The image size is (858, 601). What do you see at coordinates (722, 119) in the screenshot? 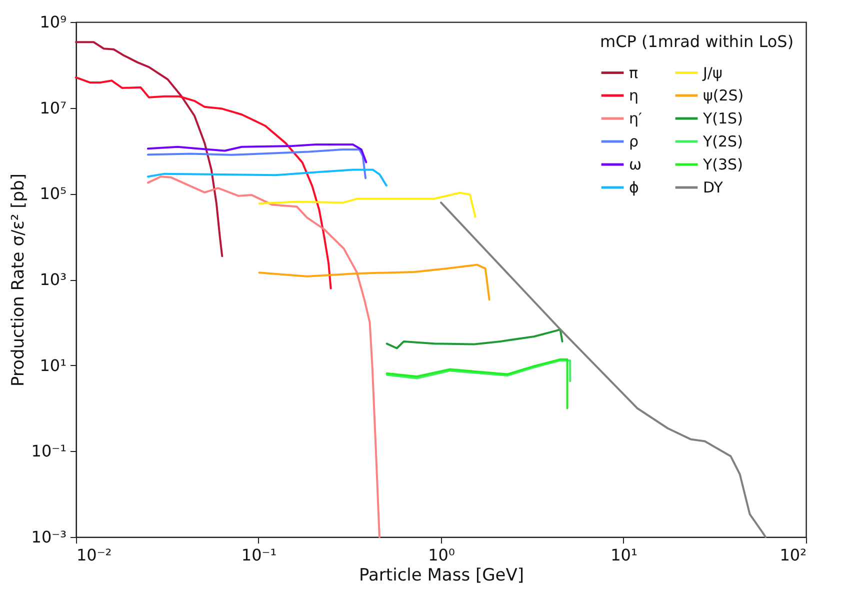
I see `legend-label: Υ(1S)` at bounding box center [722, 119].